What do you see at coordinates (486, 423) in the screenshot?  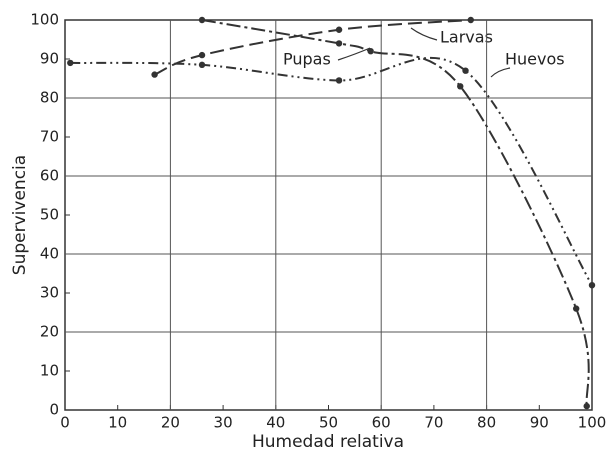 I see `x-tick-label: 80` at bounding box center [486, 423].